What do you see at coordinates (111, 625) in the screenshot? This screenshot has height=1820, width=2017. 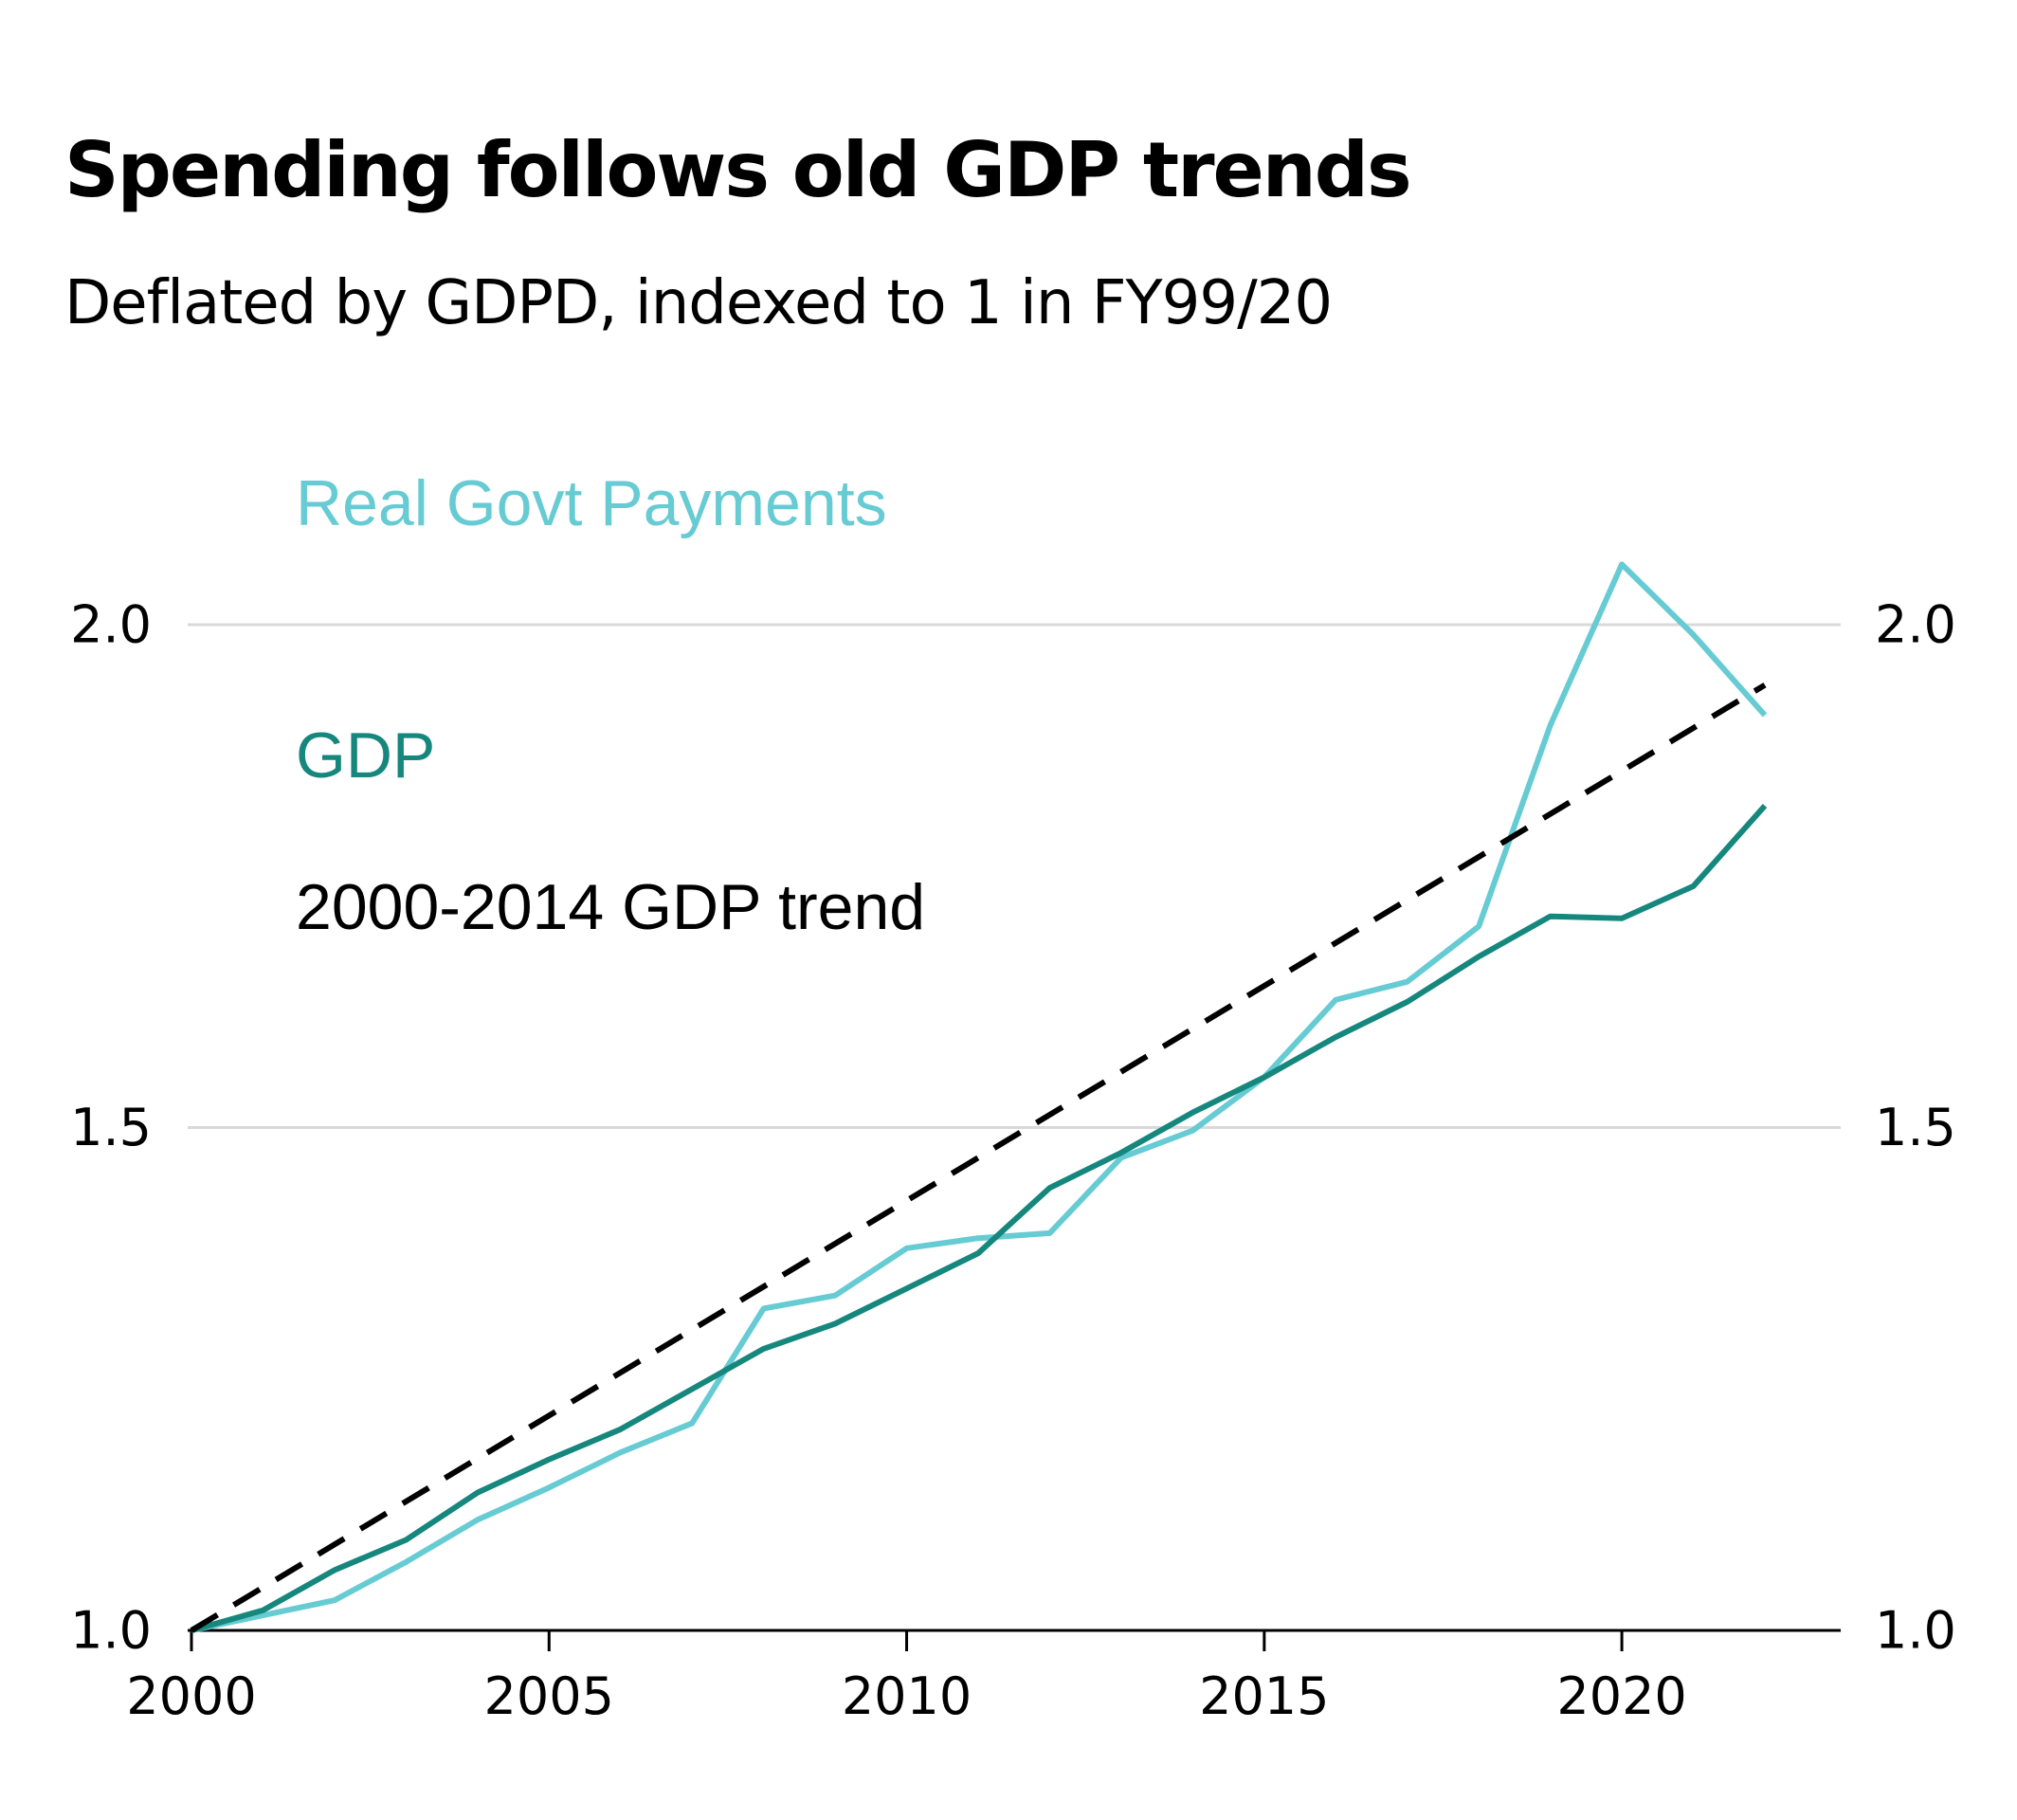 I see `y-tick-label-left: 2.0` at bounding box center [111, 625].